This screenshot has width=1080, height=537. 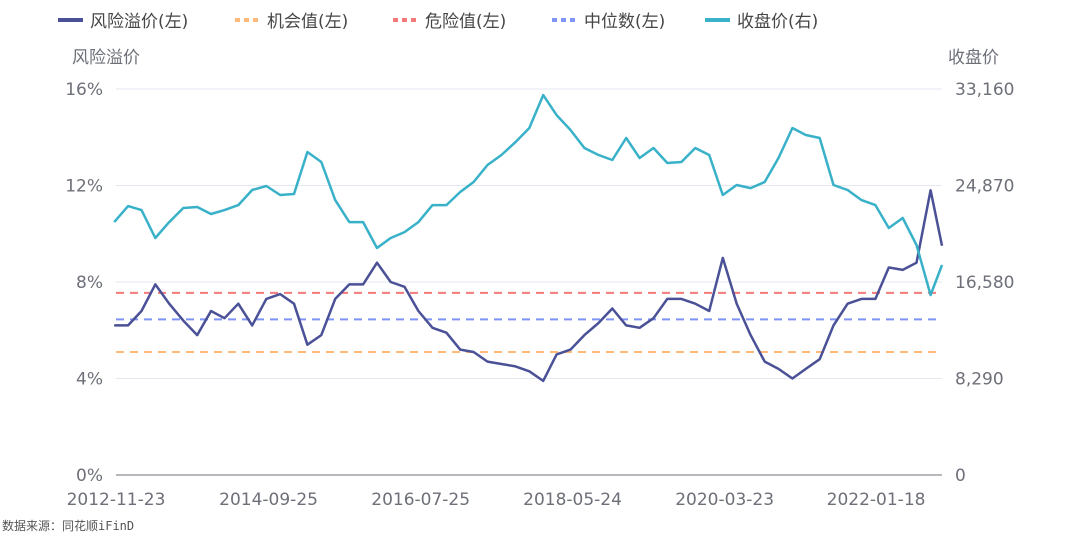 I want to click on left-tick-label: 8%, so click(x=89, y=283).